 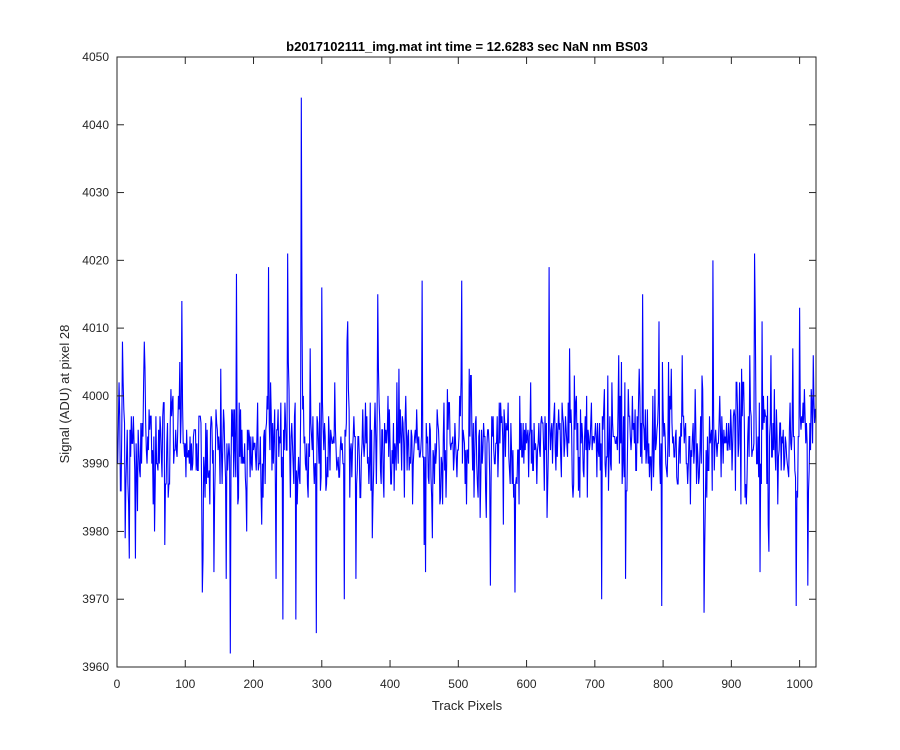 What do you see at coordinates (95, 531) in the screenshot?
I see `y-tick-label: 3980` at bounding box center [95, 531].